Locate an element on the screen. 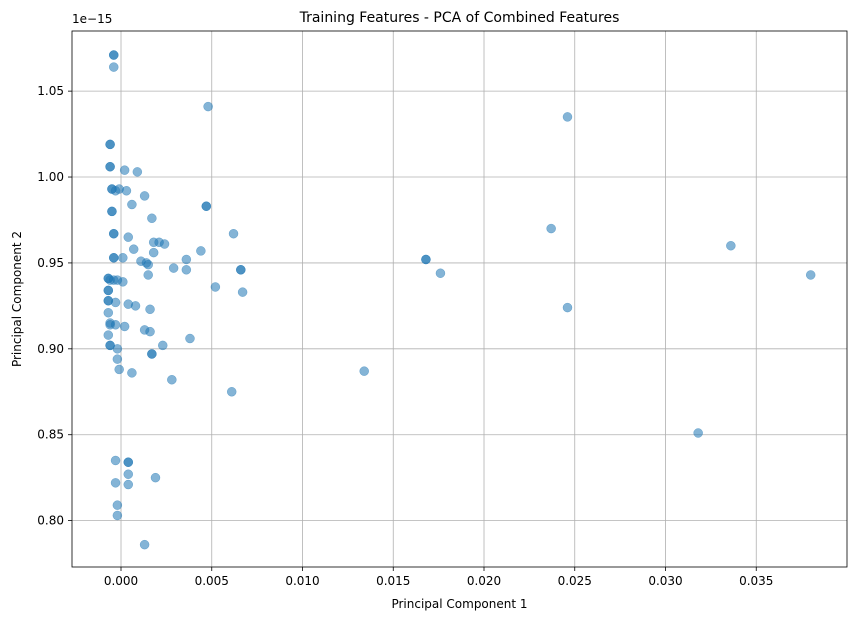 This screenshot has width=854, height=619. x-tick-label: 0.035 is located at coordinates (756, 581).